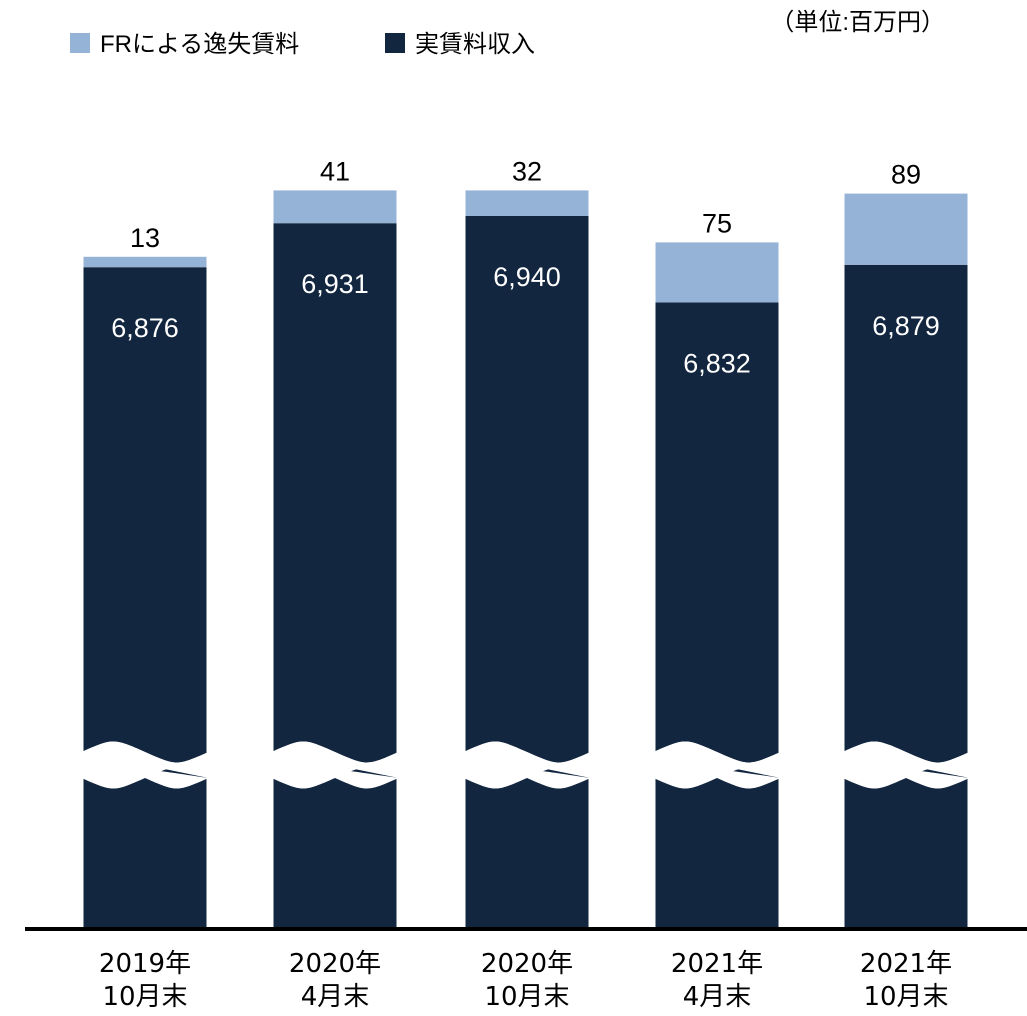 The height and width of the screenshot is (1016, 1027). Describe the element at coordinates (906, 980) in the screenshot. I see `x-tick-label: 2021年 10月末` at that location.